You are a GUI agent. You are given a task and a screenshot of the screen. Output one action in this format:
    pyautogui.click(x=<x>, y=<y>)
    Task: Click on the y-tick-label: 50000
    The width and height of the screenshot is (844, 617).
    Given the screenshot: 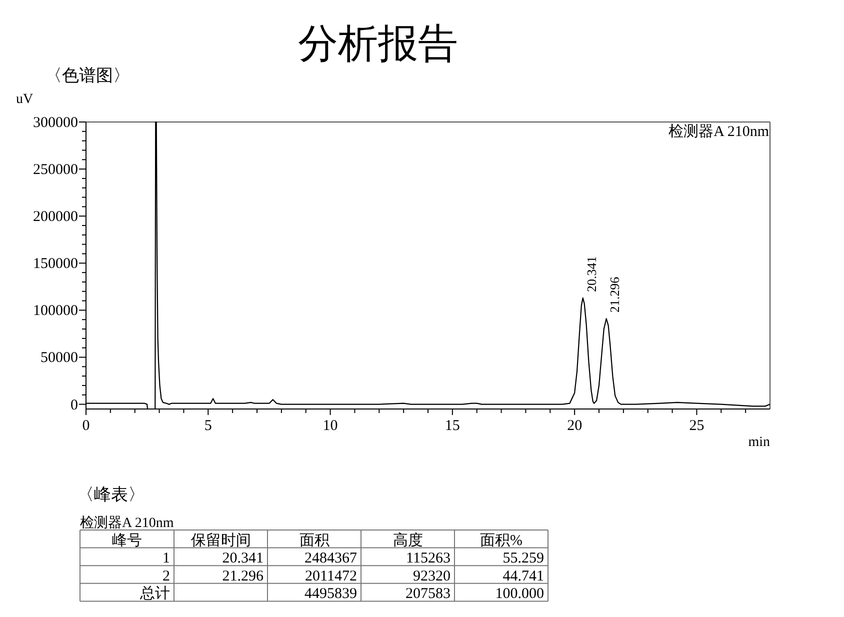 What is the action you would take?
    pyautogui.click(x=59, y=358)
    